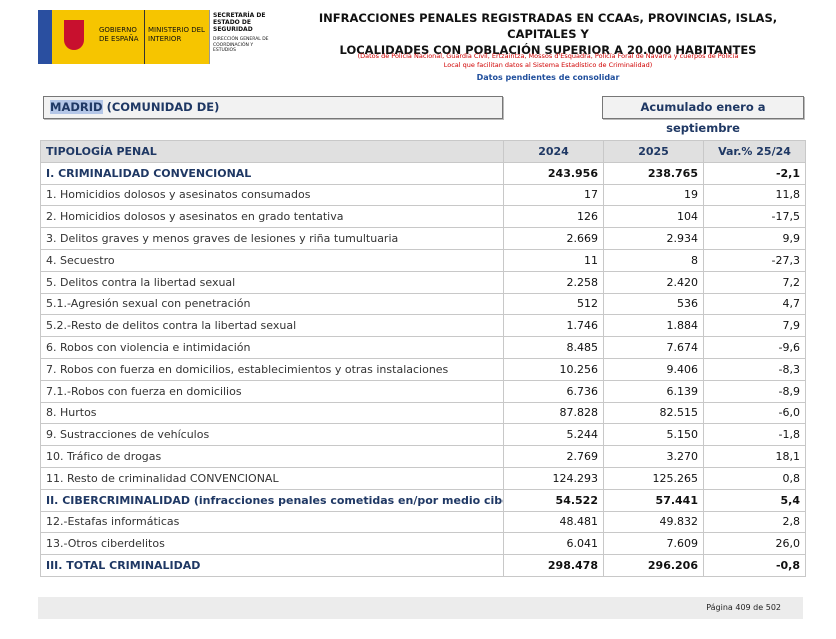  Describe the element at coordinates (653, 173) in the screenshot. I see `number-cell: 238.765` at that location.